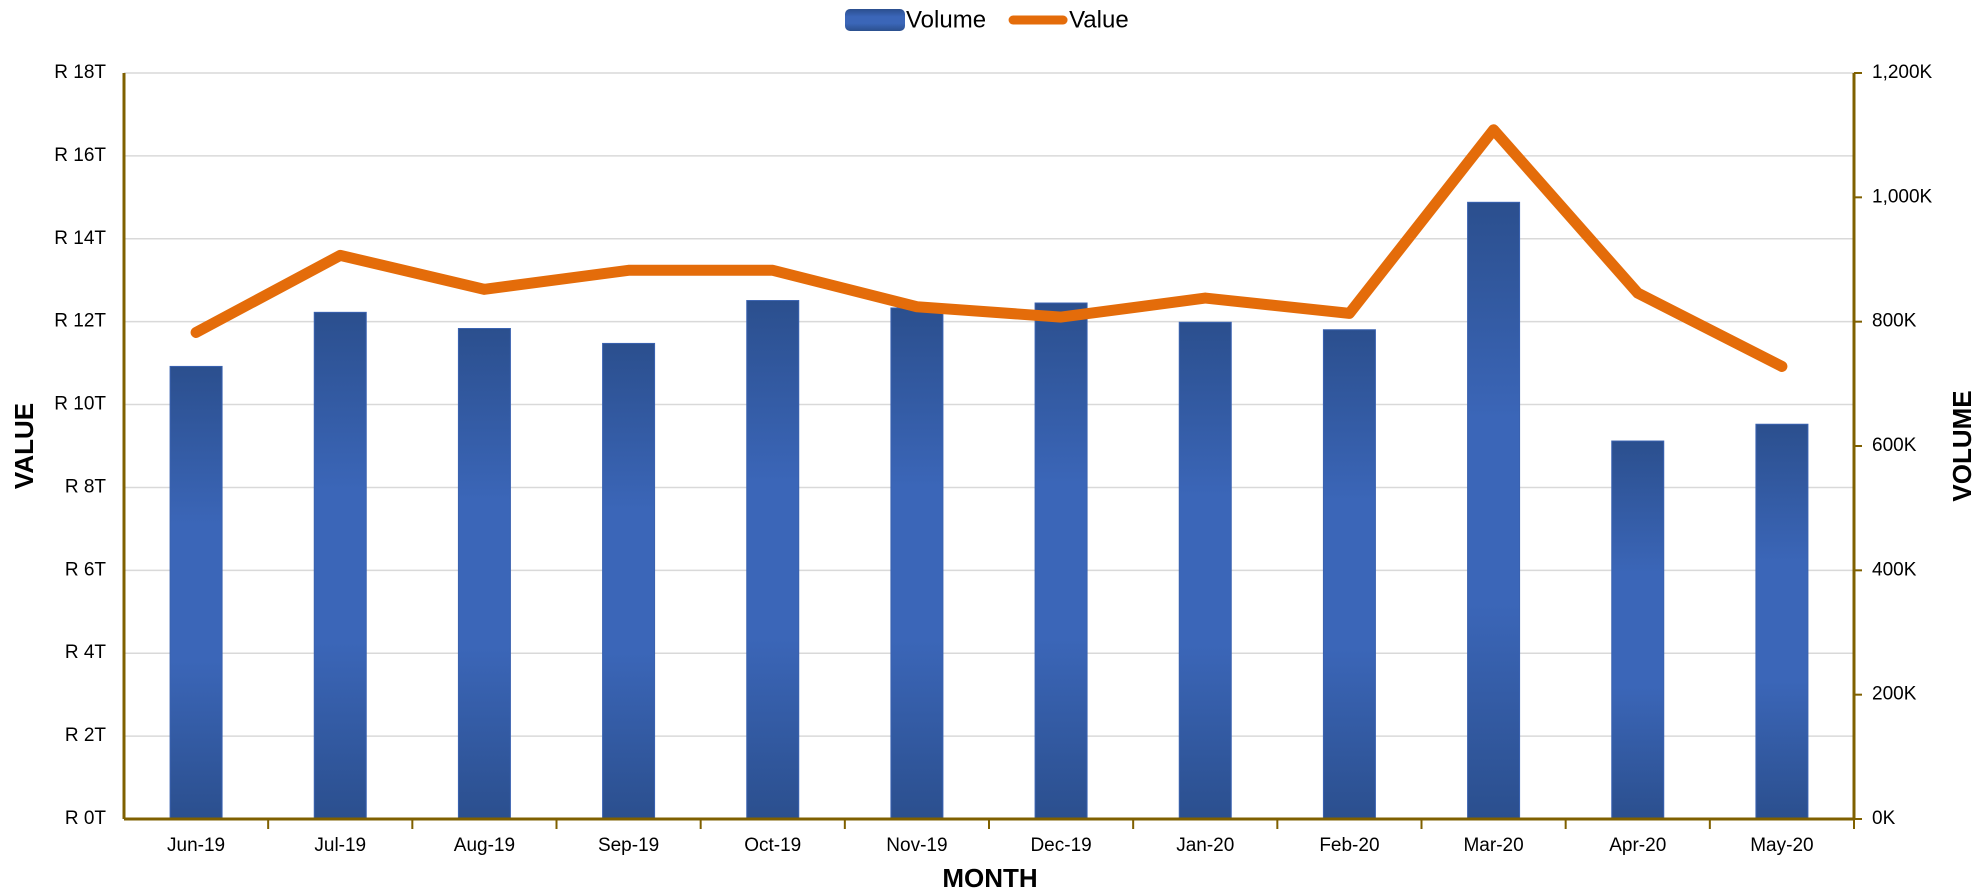 This screenshot has height=894, width=1982. What do you see at coordinates (484, 845) in the screenshot?
I see `x-tick-label: Aug-19` at bounding box center [484, 845].